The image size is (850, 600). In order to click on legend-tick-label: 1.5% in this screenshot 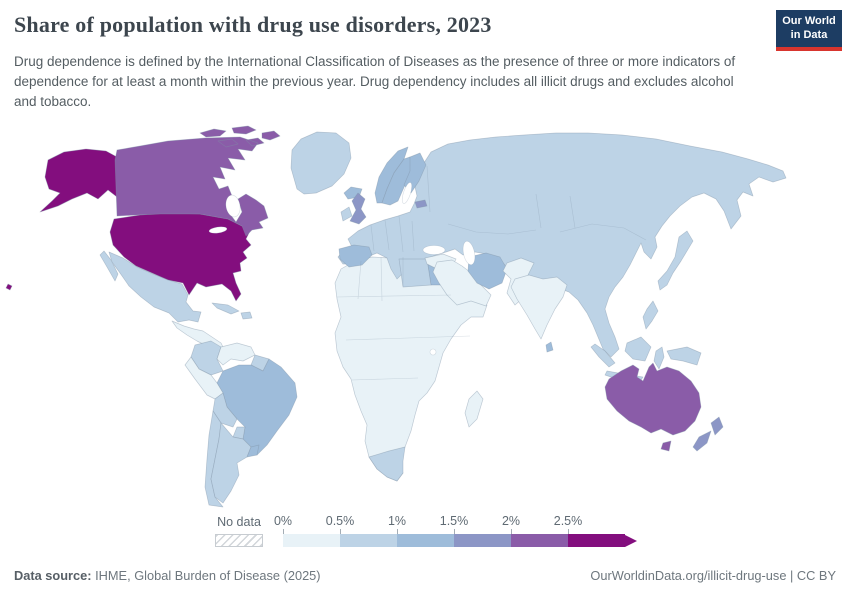, I will do `click(454, 521)`.